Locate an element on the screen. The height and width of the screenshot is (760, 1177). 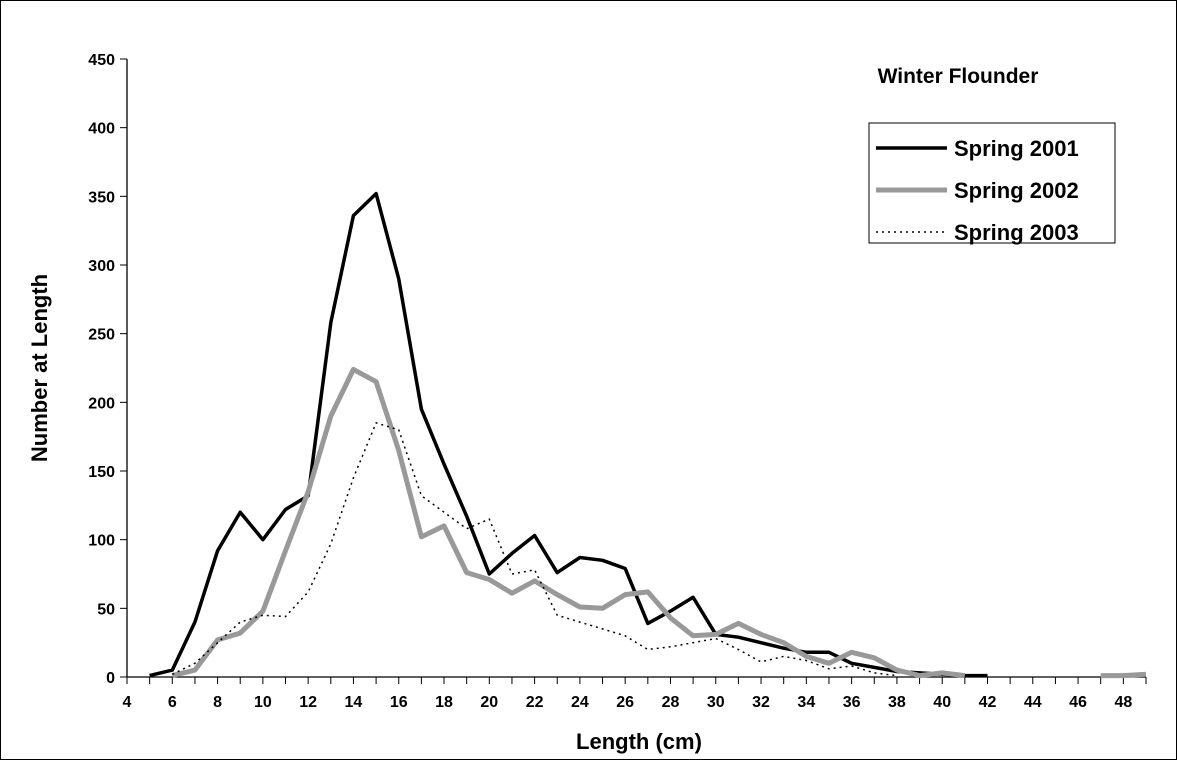
x-tick-label: 36 is located at coordinates (852, 702).